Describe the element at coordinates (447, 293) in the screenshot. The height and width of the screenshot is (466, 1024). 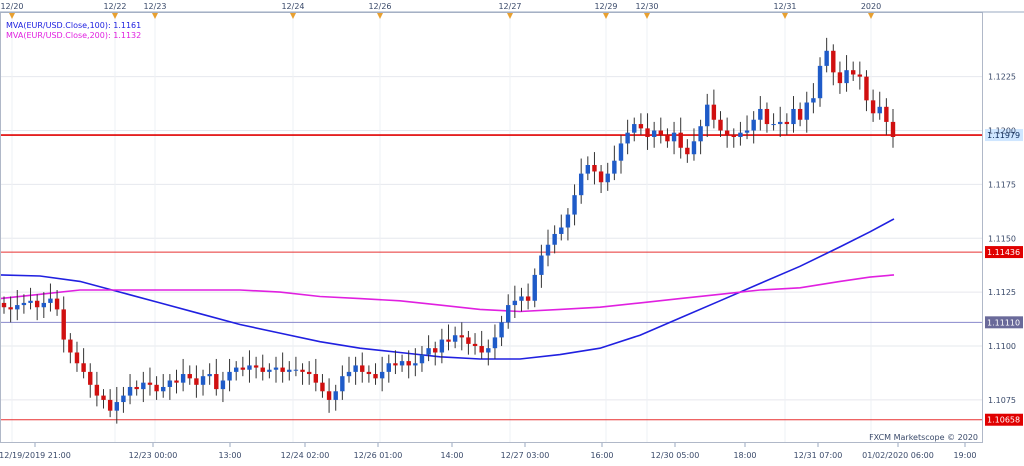
I see `mva-200-line` at that location.